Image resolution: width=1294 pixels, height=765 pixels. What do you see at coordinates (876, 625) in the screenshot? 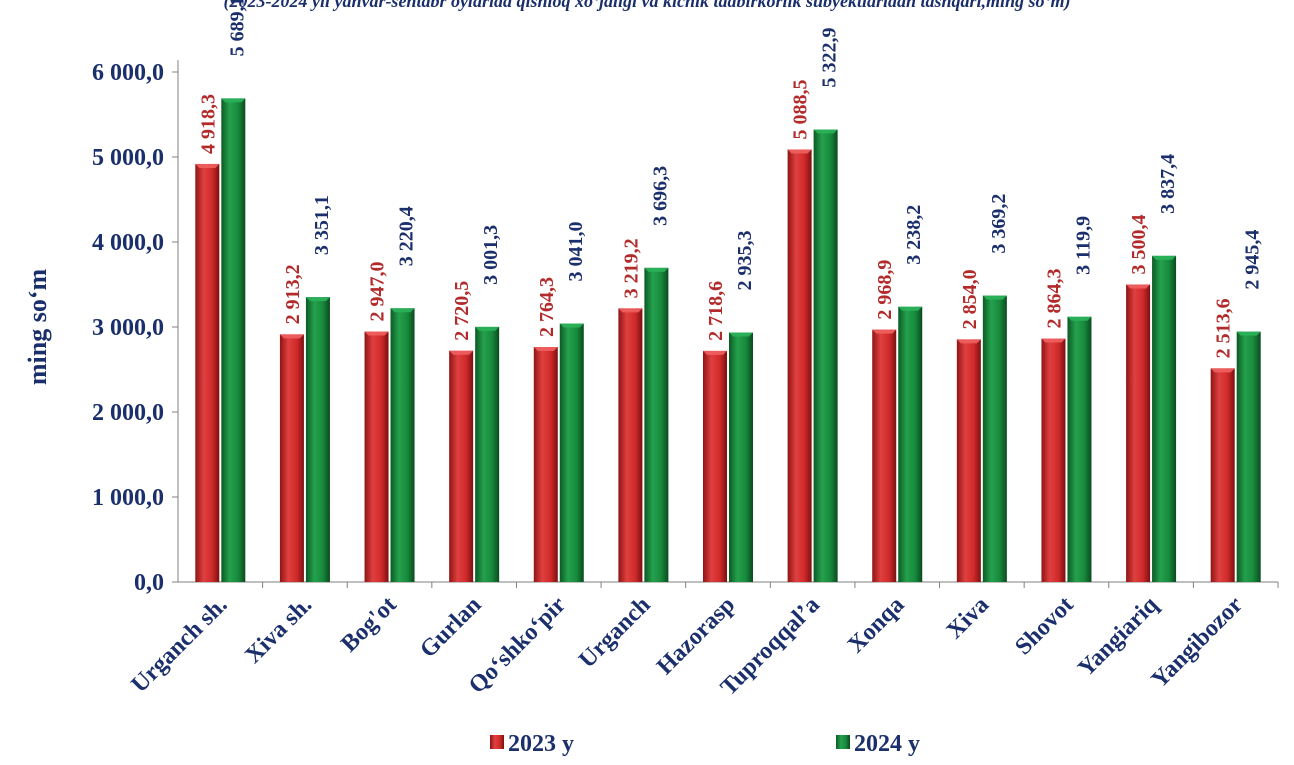
I see `category-label: Xonqa` at bounding box center [876, 625].